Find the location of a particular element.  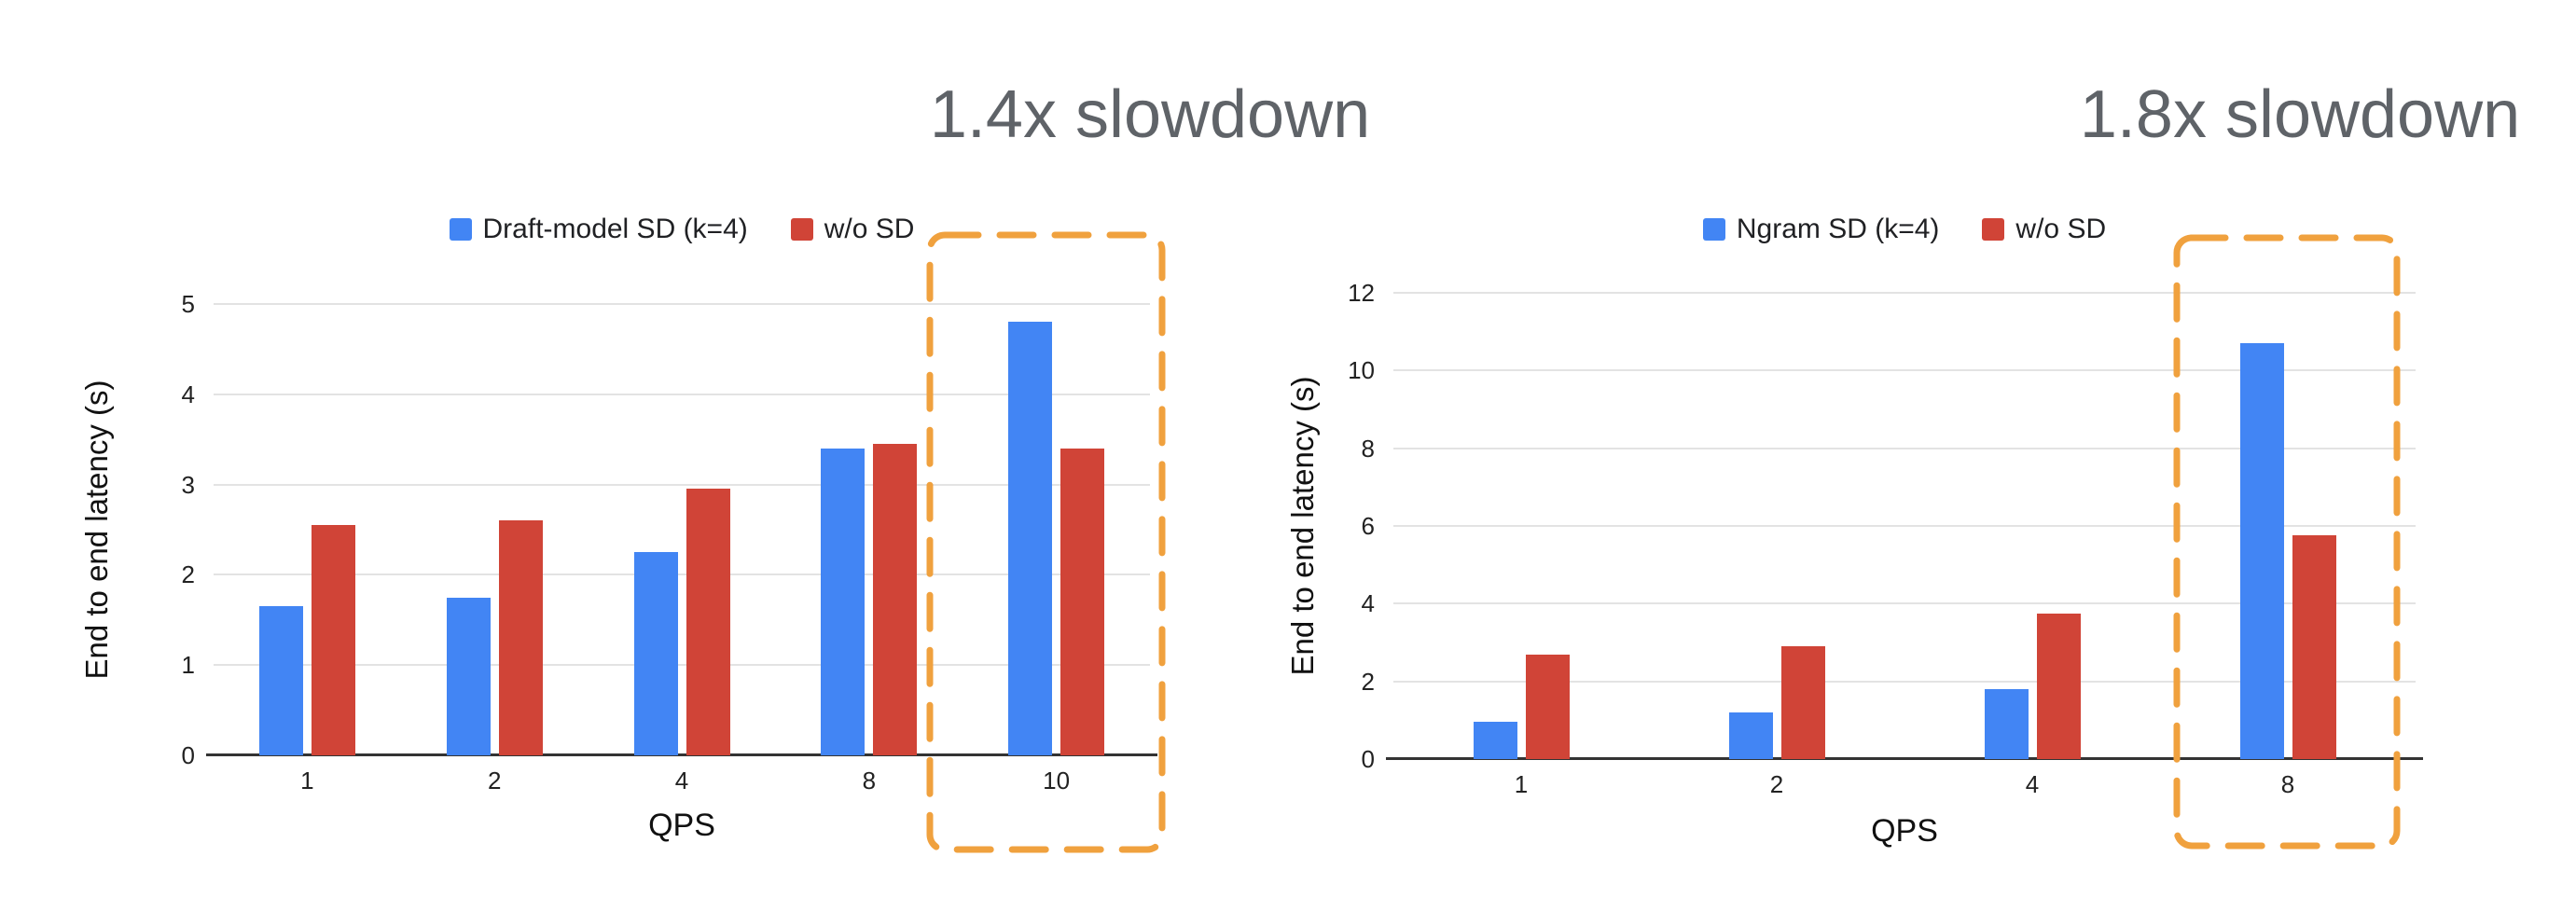

highlight-box-left is located at coordinates (1046, 542).